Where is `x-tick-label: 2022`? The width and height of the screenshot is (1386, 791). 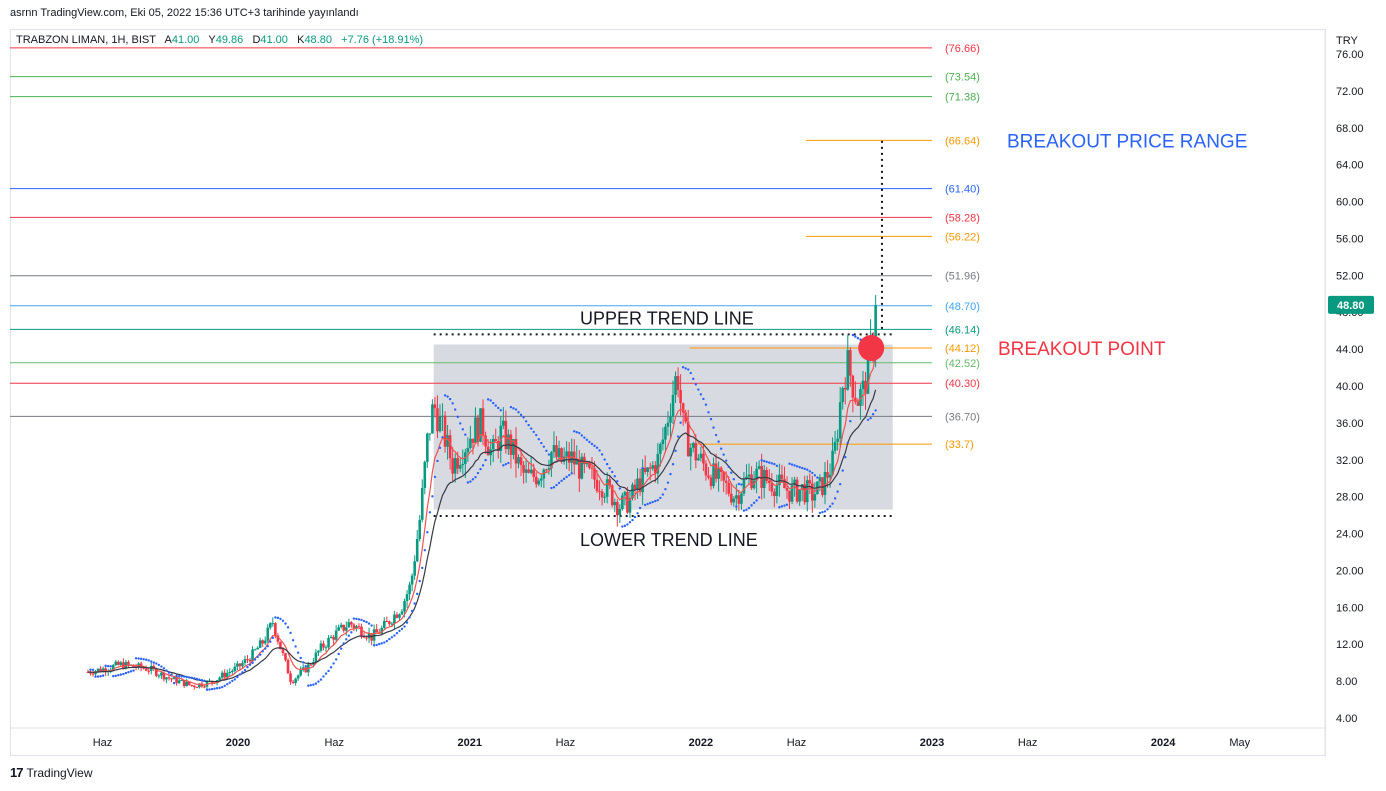 x-tick-label: 2022 is located at coordinates (701, 743).